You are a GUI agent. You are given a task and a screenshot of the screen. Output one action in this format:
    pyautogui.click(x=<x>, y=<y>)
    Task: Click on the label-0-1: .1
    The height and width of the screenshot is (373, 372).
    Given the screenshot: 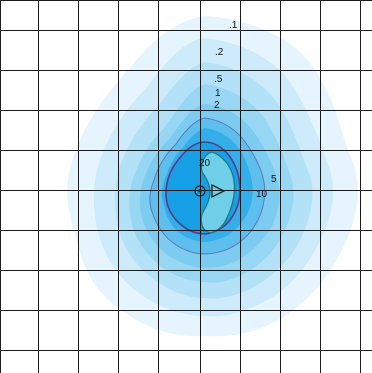 What is the action you would take?
    pyautogui.click(x=233, y=25)
    